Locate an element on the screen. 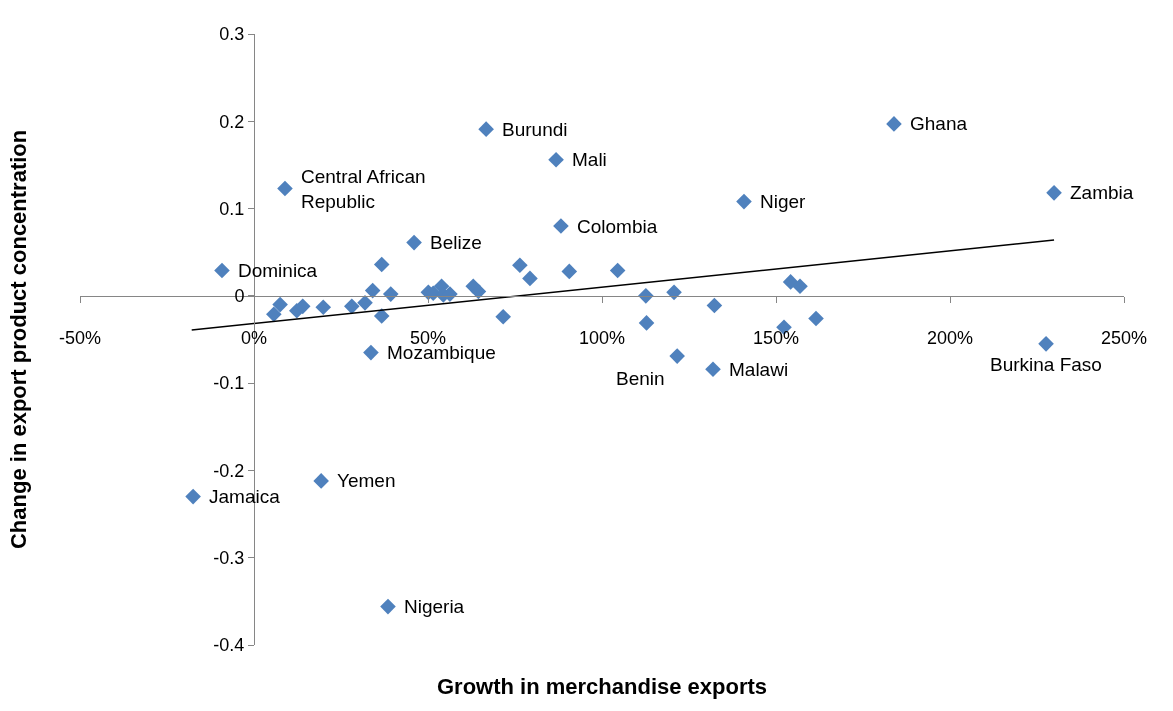 The width and height of the screenshot is (1173, 711). x-tick-label: 200% is located at coordinates (950, 338).